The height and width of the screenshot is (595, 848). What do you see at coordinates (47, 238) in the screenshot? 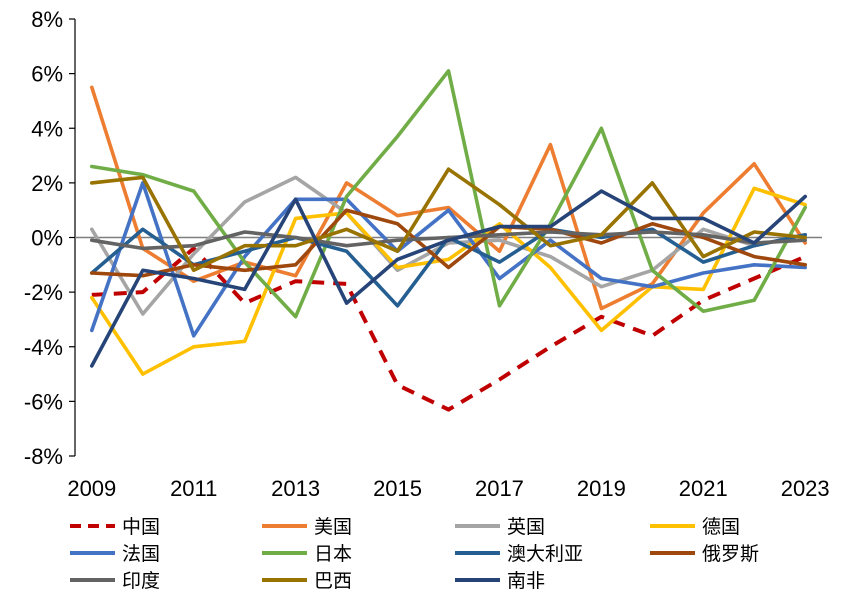
I see `y-tick-label: 0%` at bounding box center [47, 238].